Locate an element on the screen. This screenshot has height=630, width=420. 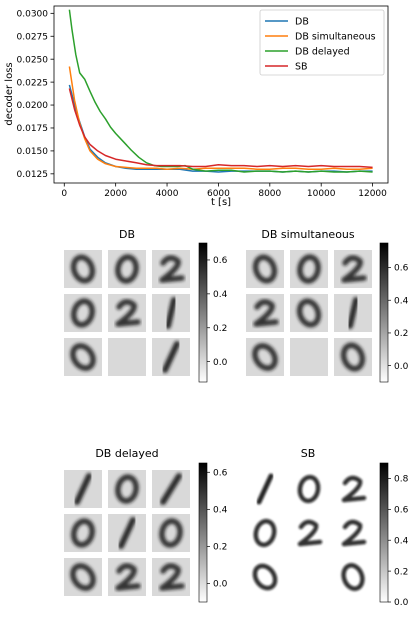
panel-title: DB simultaneous is located at coordinates (308, 234).